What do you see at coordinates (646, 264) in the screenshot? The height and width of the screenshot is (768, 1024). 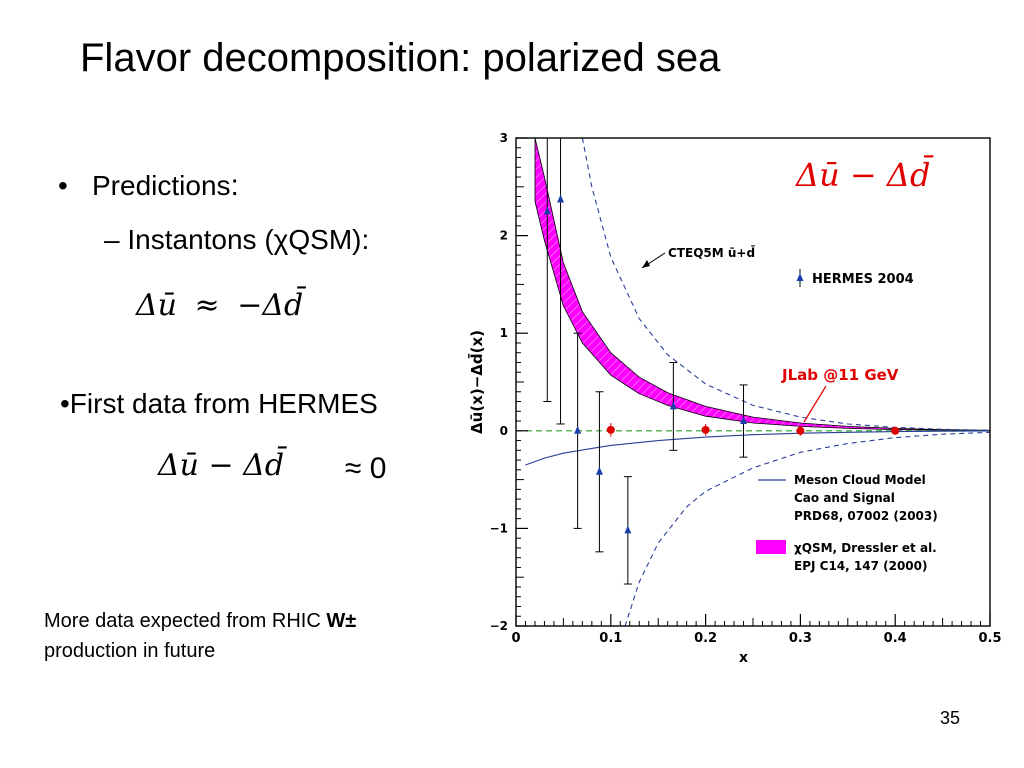 I see `legend-cteq-arrowhead` at bounding box center [646, 264].